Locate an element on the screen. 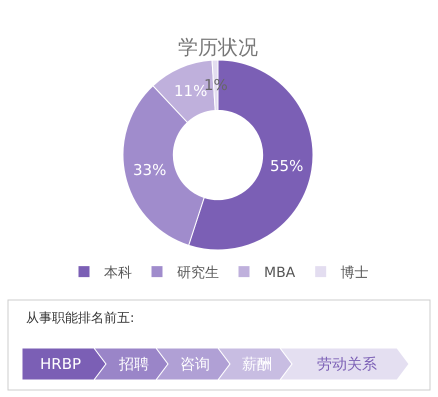 This screenshot has width=438, height=397. legend-label: 研究生 is located at coordinates (198, 273).